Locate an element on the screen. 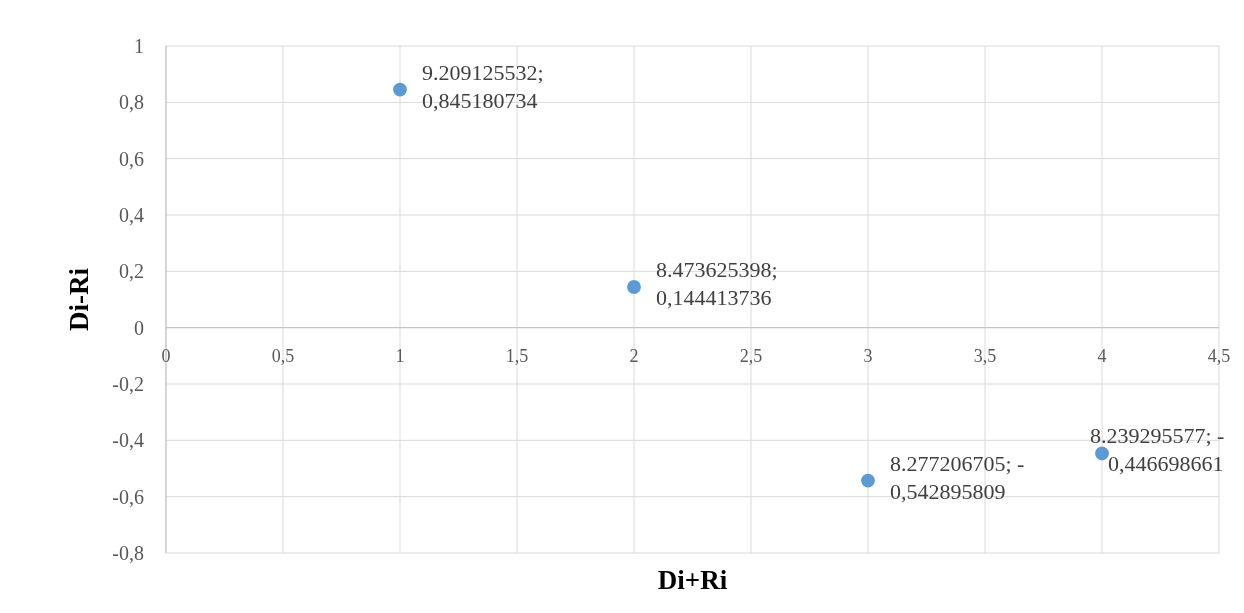 The height and width of the screenshot is (613, 1244). x-tick-label: 2 is located at coordinates (634, 355).